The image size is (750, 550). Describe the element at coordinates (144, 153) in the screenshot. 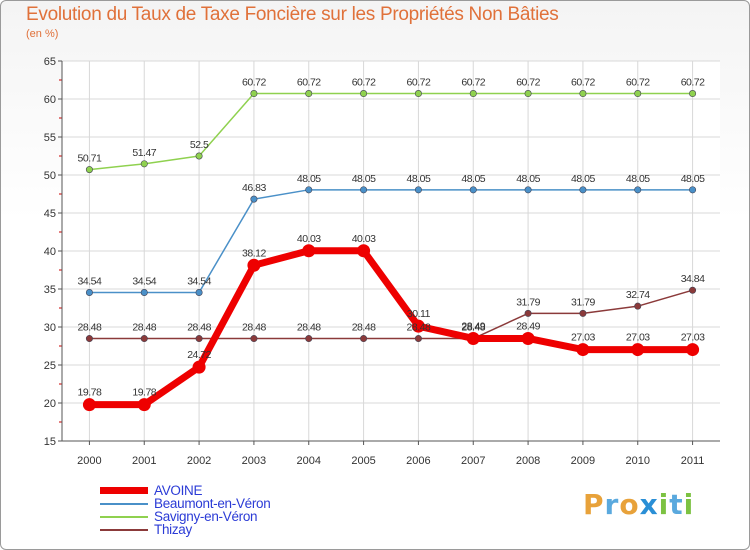

I see `data-label: 51.47` at that location.